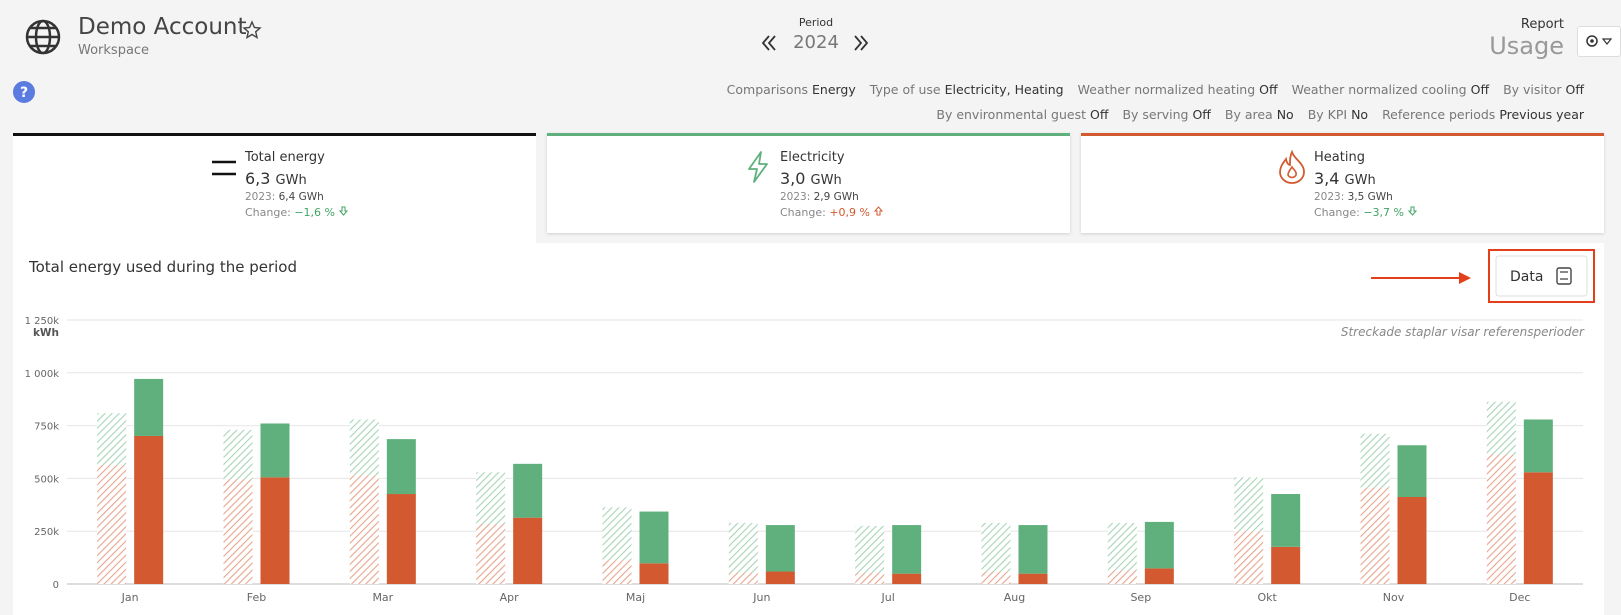 Image resolution: width=1621 pixels, height=615 pixels. Describe the element at coordinates (252, 30) in the screenshot. I see `favorite-star` at that location.